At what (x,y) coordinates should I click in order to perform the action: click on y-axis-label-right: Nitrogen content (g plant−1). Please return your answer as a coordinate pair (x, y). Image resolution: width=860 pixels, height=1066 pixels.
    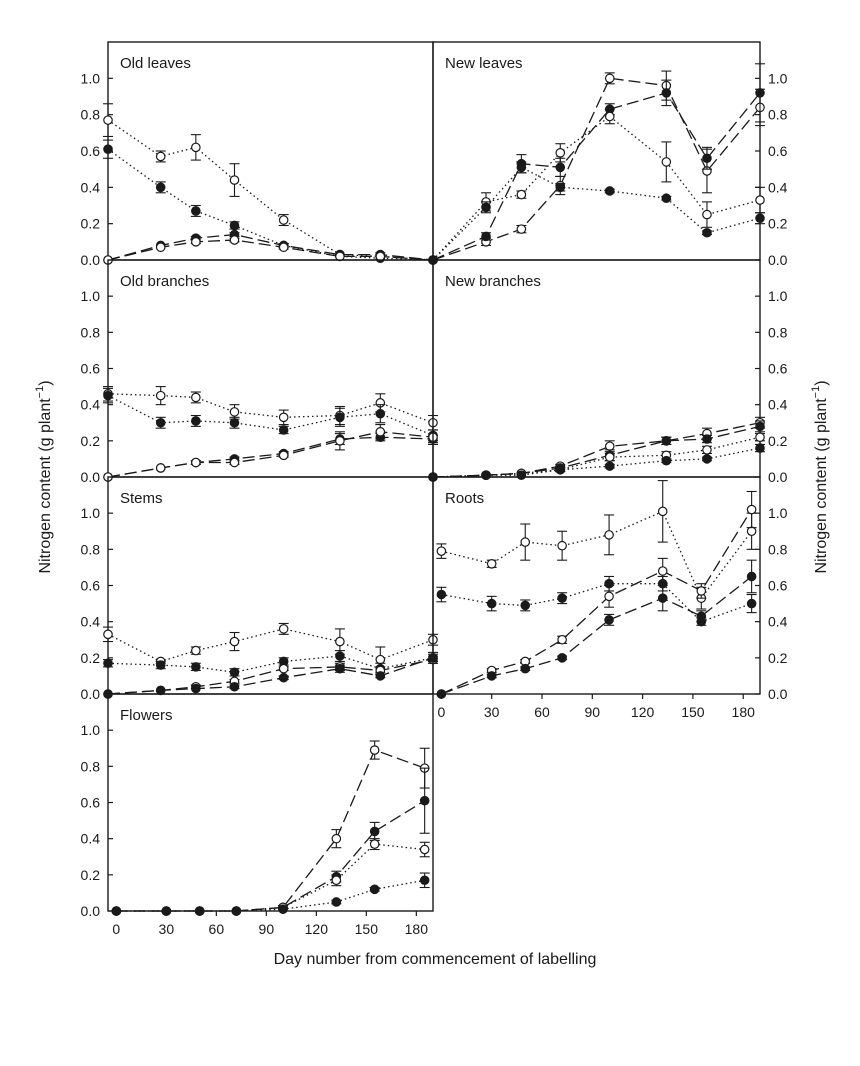
    Looking at the image, I should click on (820, 476).